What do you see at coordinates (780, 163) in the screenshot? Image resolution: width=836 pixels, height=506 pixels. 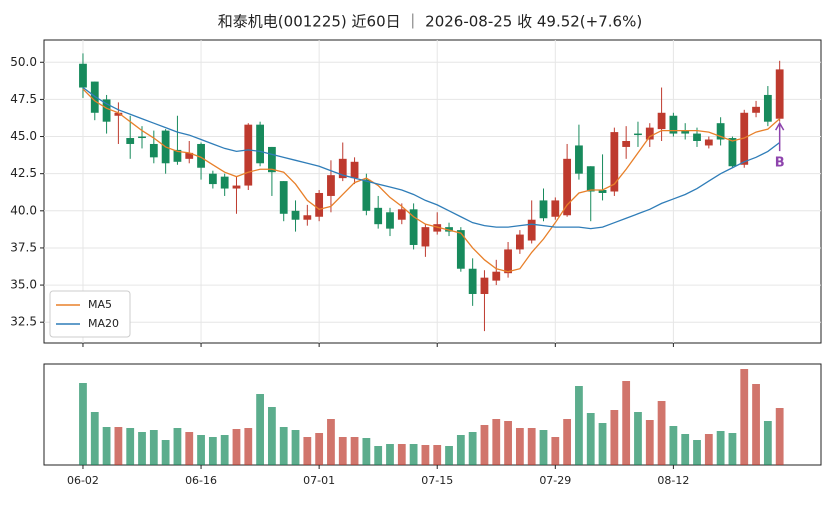 I see `annotation-label: B` at bounding box center [780, 163].